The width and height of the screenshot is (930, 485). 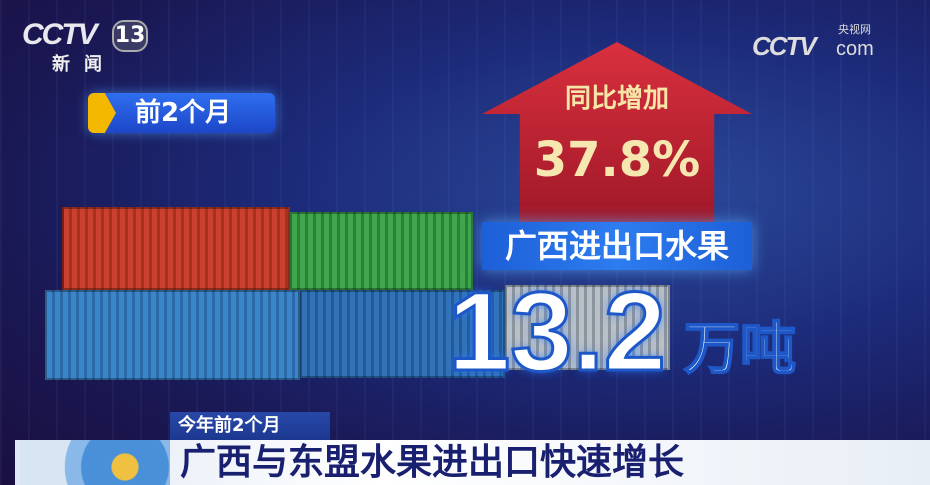 I want to click on growth-value: 37.8%, so click(x=617, y=160).